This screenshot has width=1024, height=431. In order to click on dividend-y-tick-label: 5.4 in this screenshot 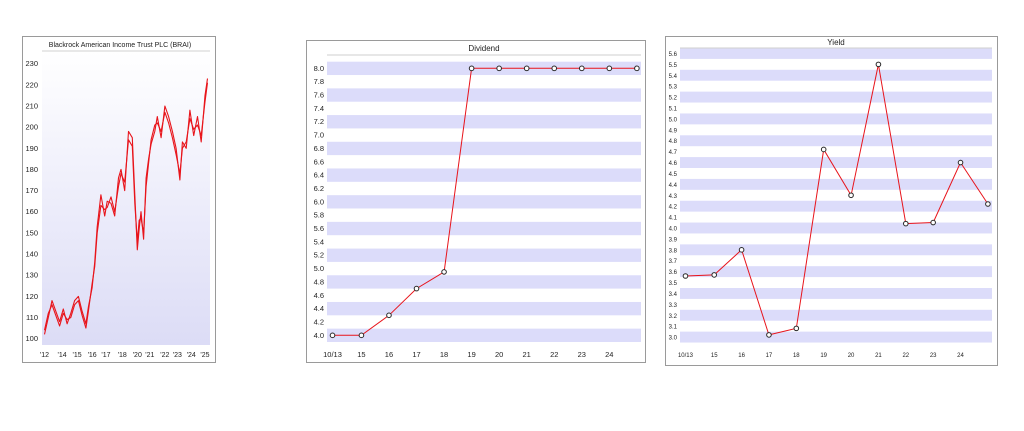, I will do `click(319, 241)`.